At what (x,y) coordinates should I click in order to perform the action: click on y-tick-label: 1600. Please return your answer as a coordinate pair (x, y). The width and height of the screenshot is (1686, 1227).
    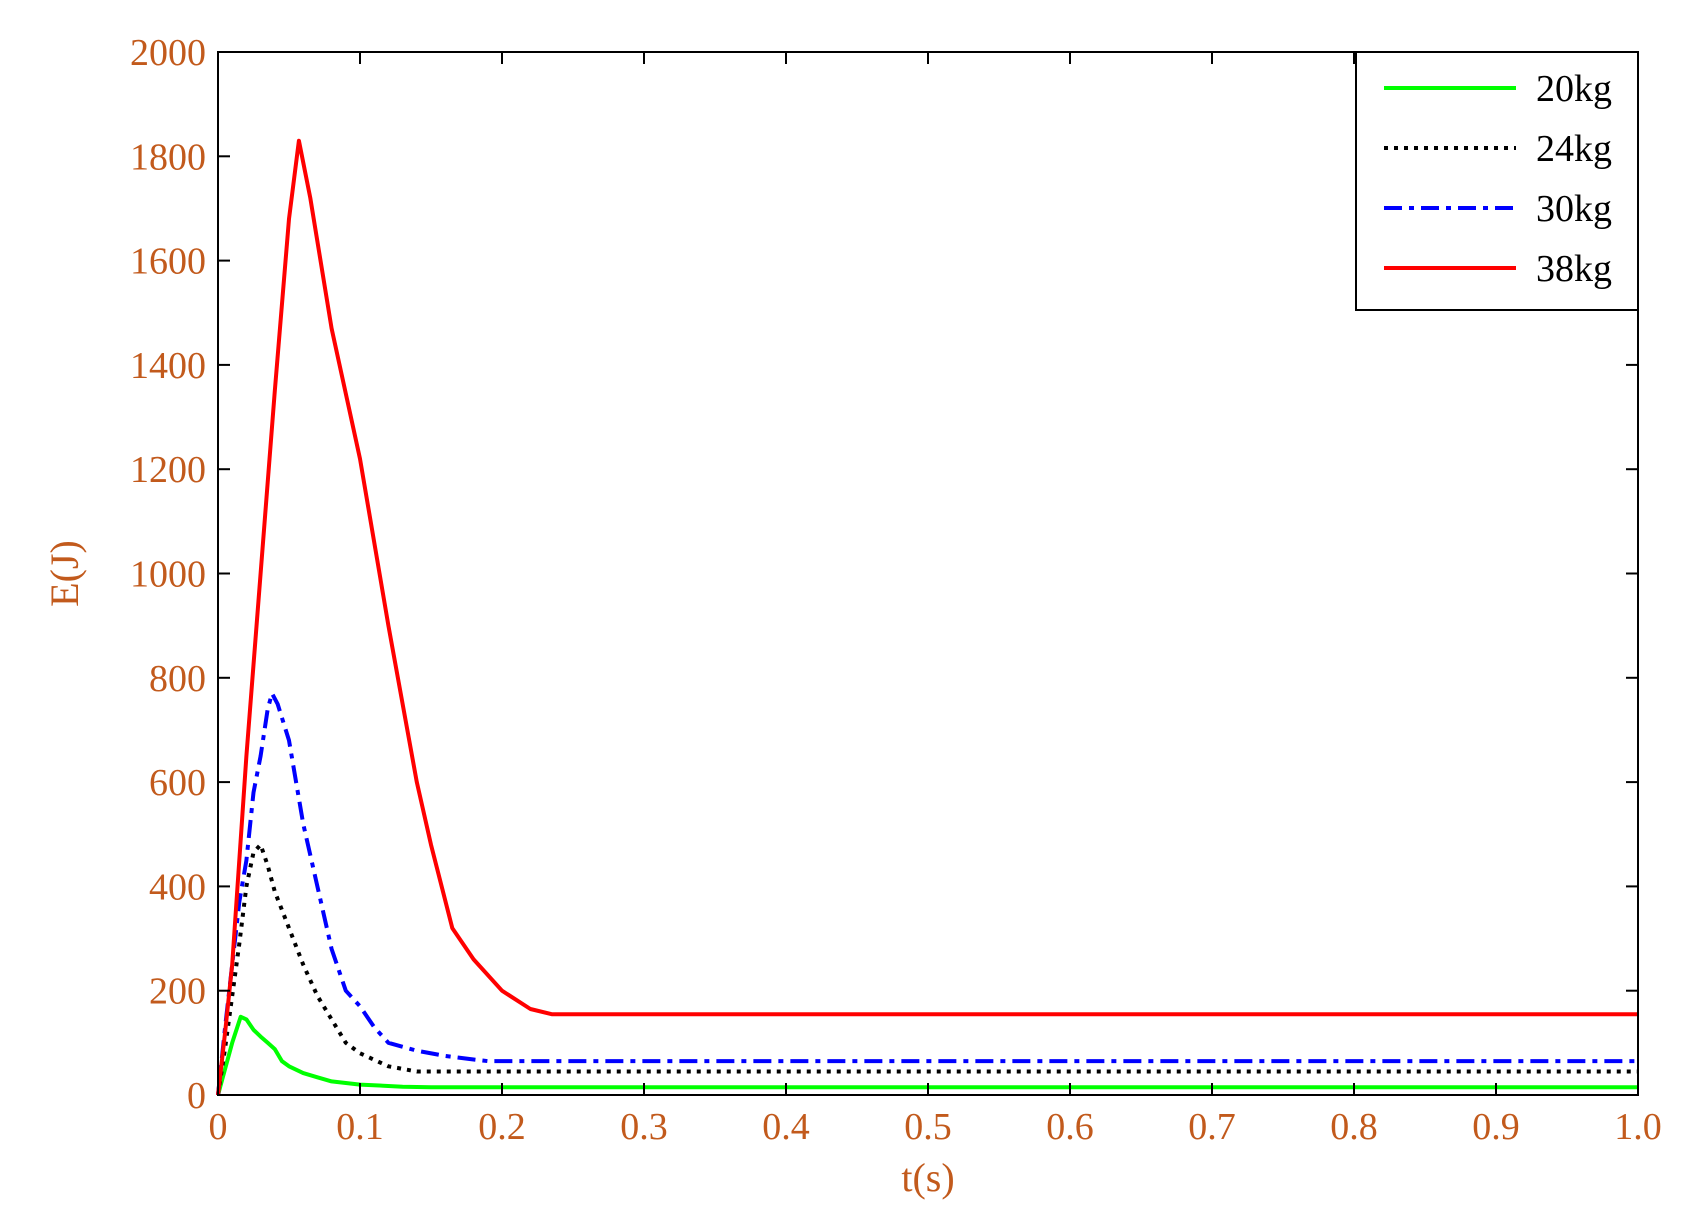
    Looking at the image, I should click on (168, 262).